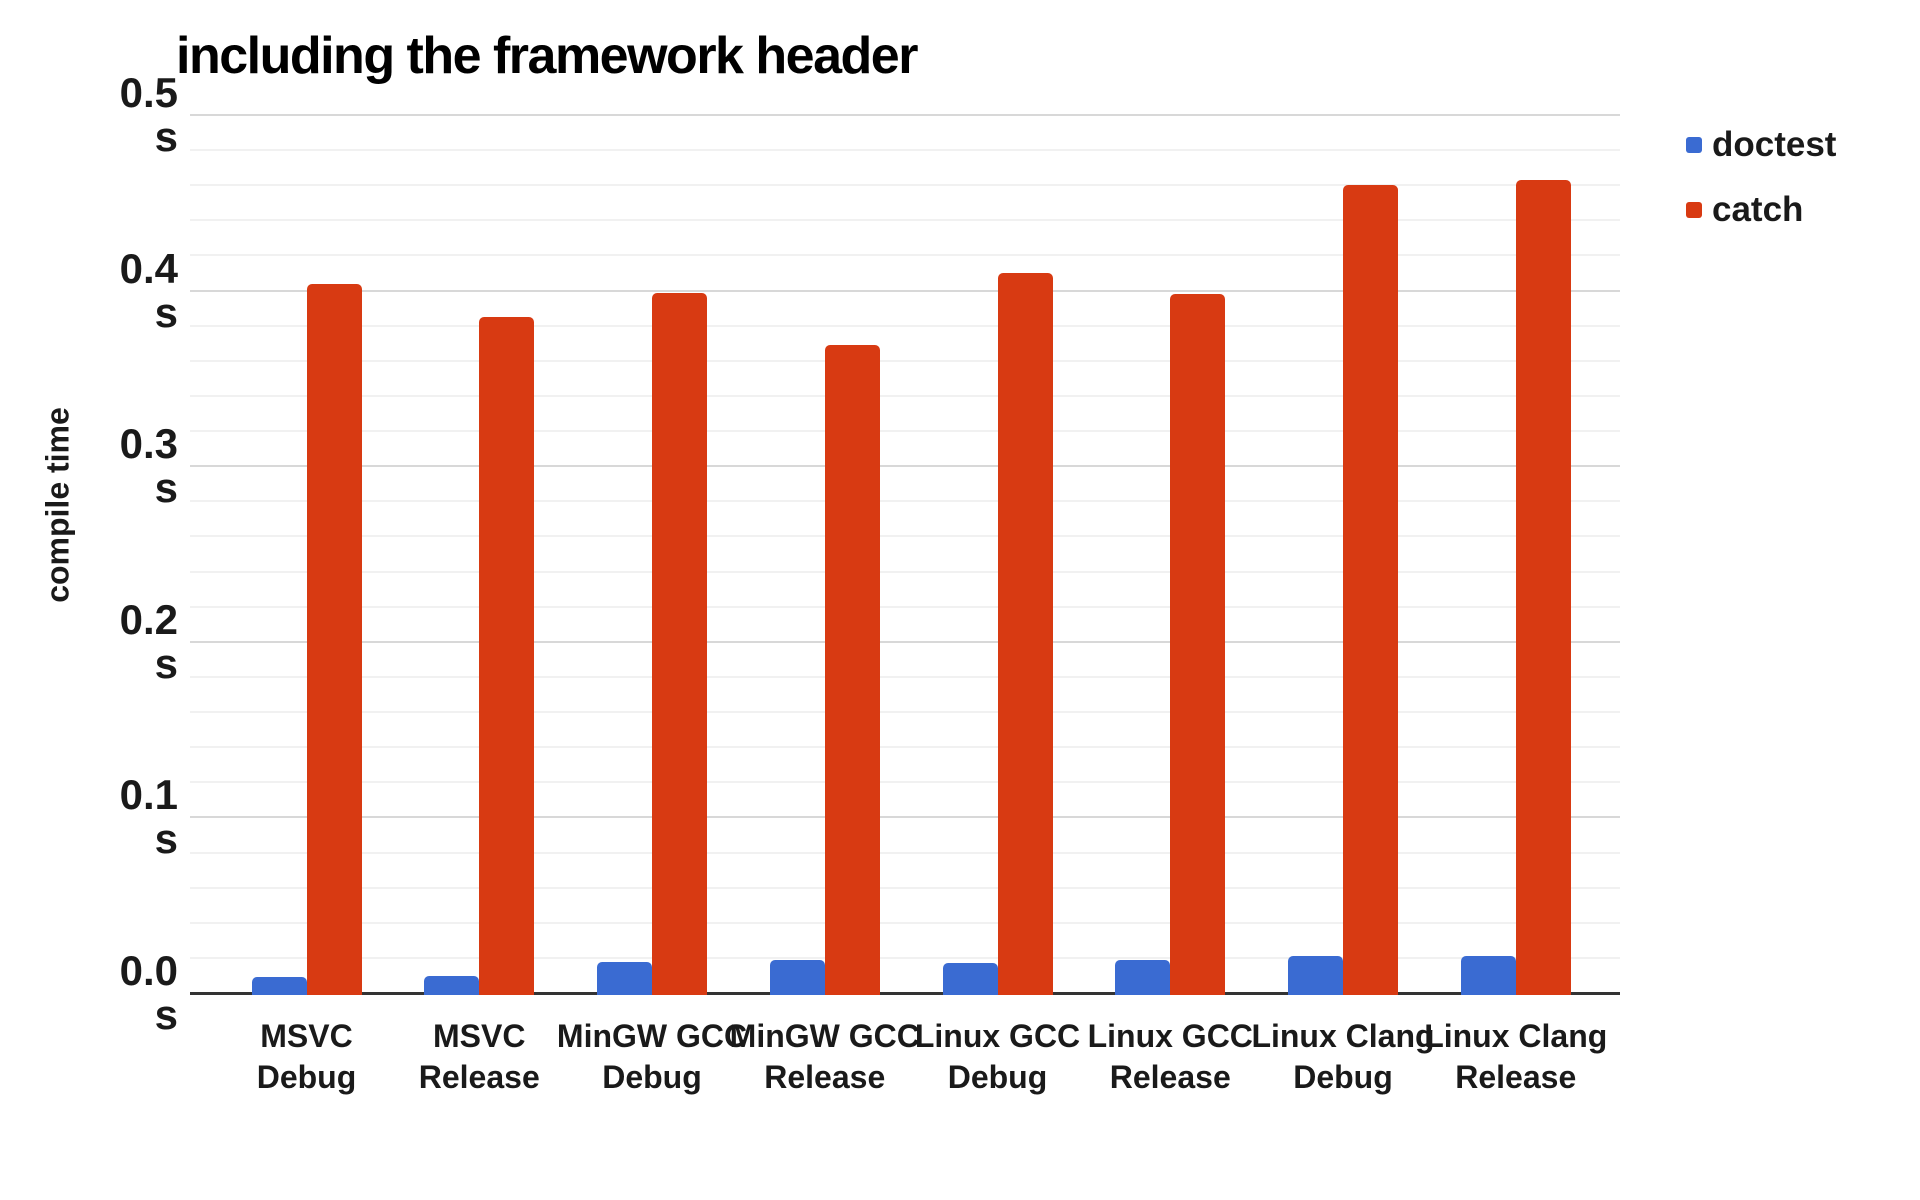  What do you see at coordinates (547, 56) in the screenshot?
I see `chart-title: including the framework header` at bounding box center [547, 56].